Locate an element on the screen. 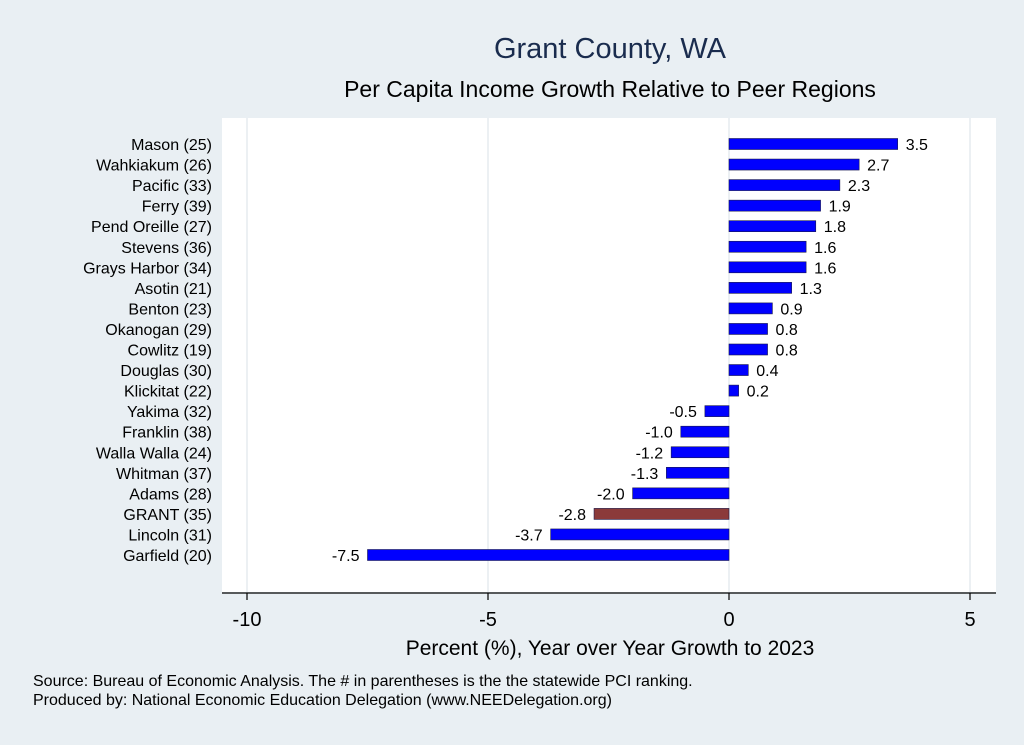 The image size is (1024, 745). category-label: Lincoln (31) is located at coordinates (170, 535).